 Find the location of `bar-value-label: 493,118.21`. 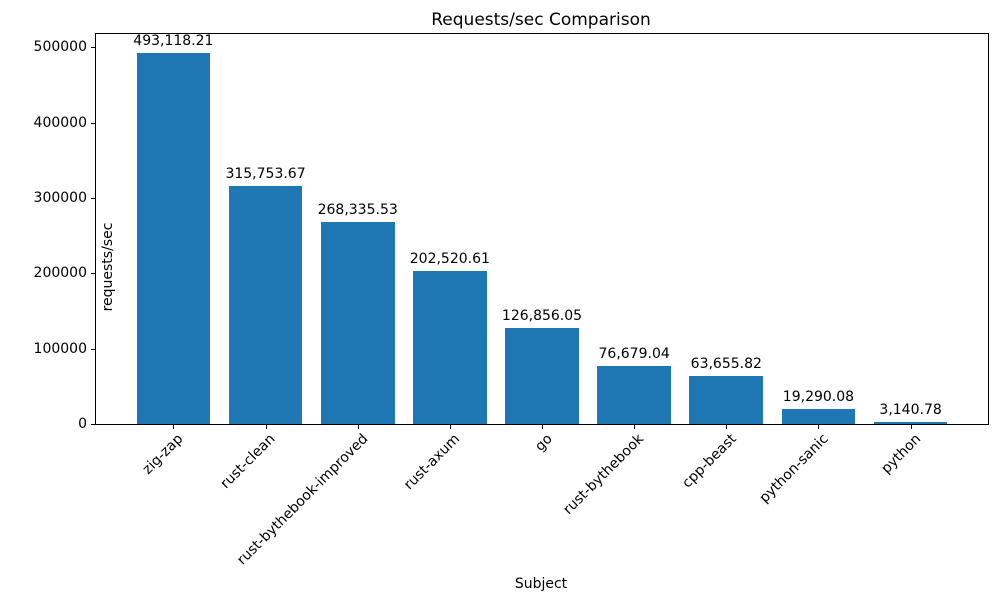

bar-value-label: 493,118.21 is located at coordinates (173, 40).